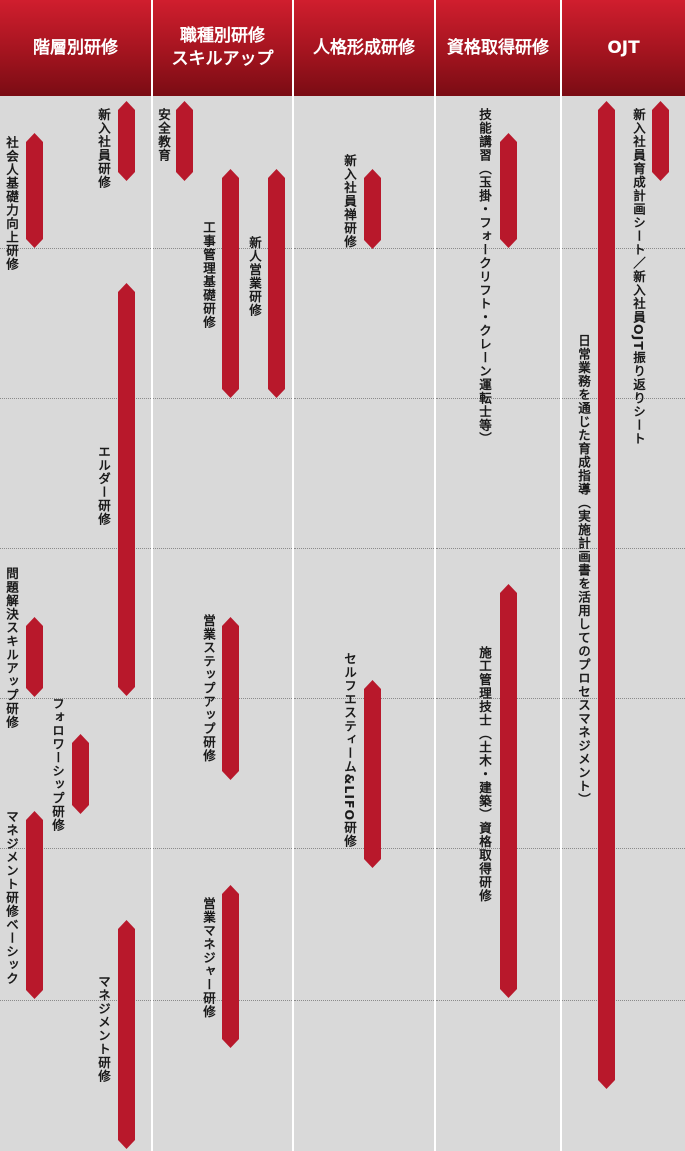 This screenshot has height=1151, width=685. I want to click on timeline-bar-safety, so click(184, 141).